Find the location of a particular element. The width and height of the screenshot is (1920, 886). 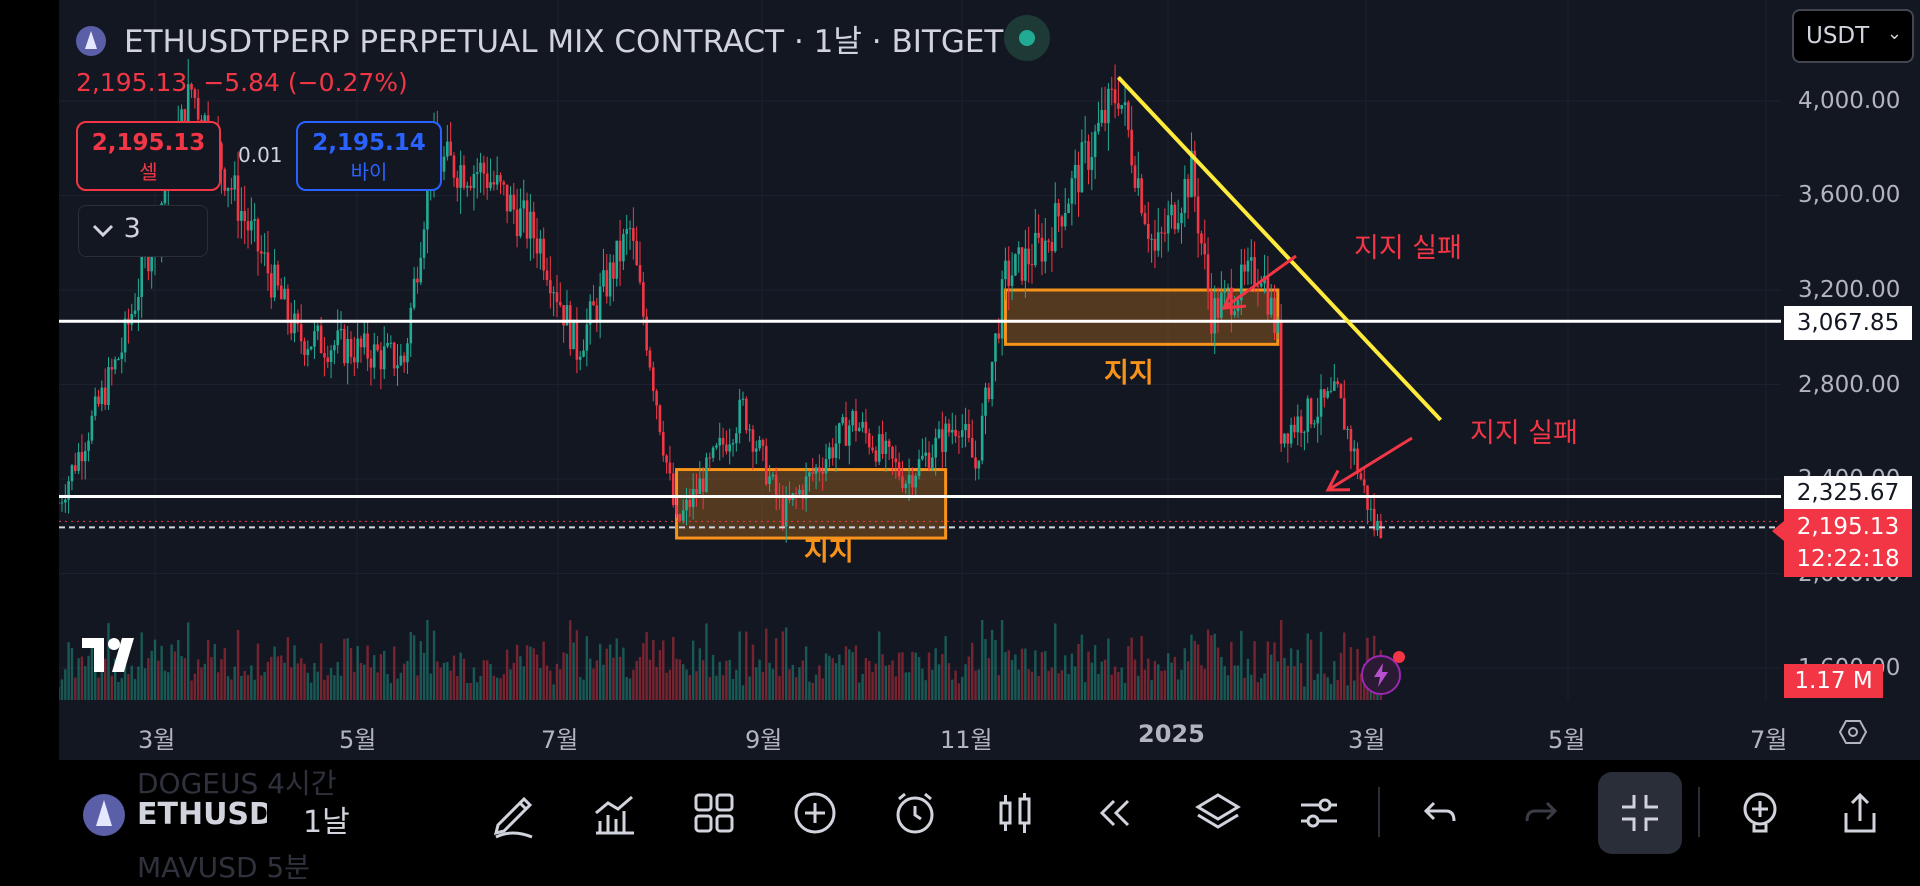

bolt-icon is located at coordinates (1383, 673).